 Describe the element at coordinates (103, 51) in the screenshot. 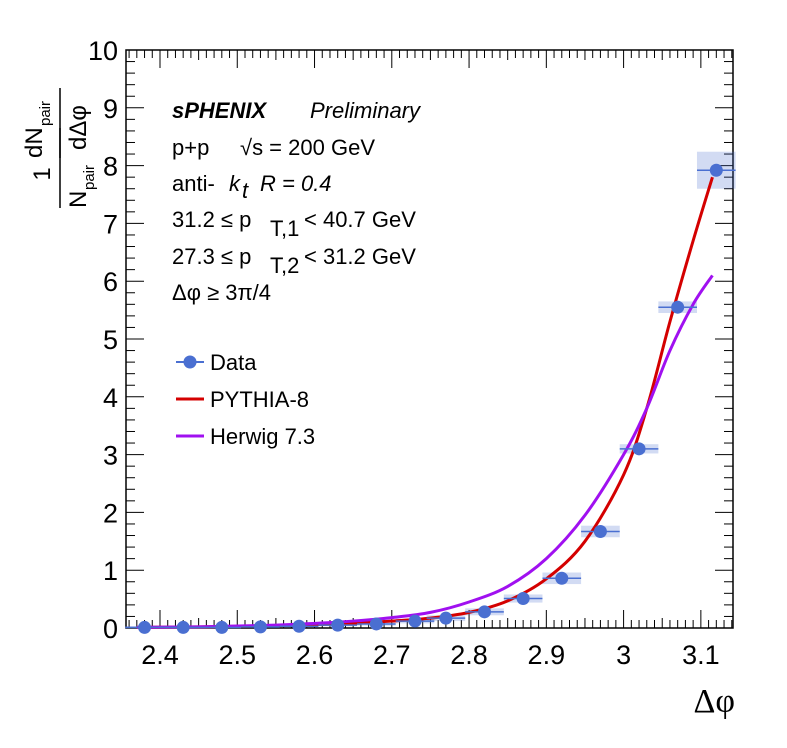

I see `y-tick-label: 10` at that location.